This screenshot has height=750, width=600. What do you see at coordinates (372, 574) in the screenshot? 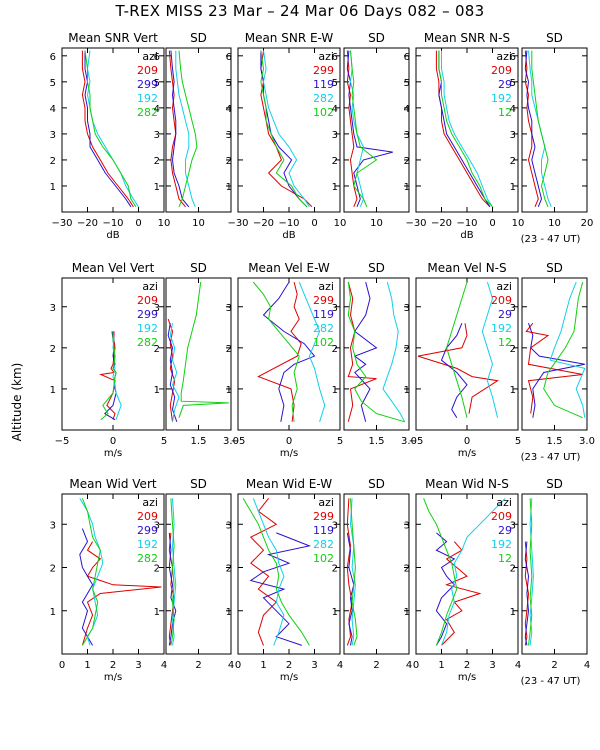
I see `panel-wid-ew-sd: SD 1 2 3 2 4` at bounding box center [372, 574].